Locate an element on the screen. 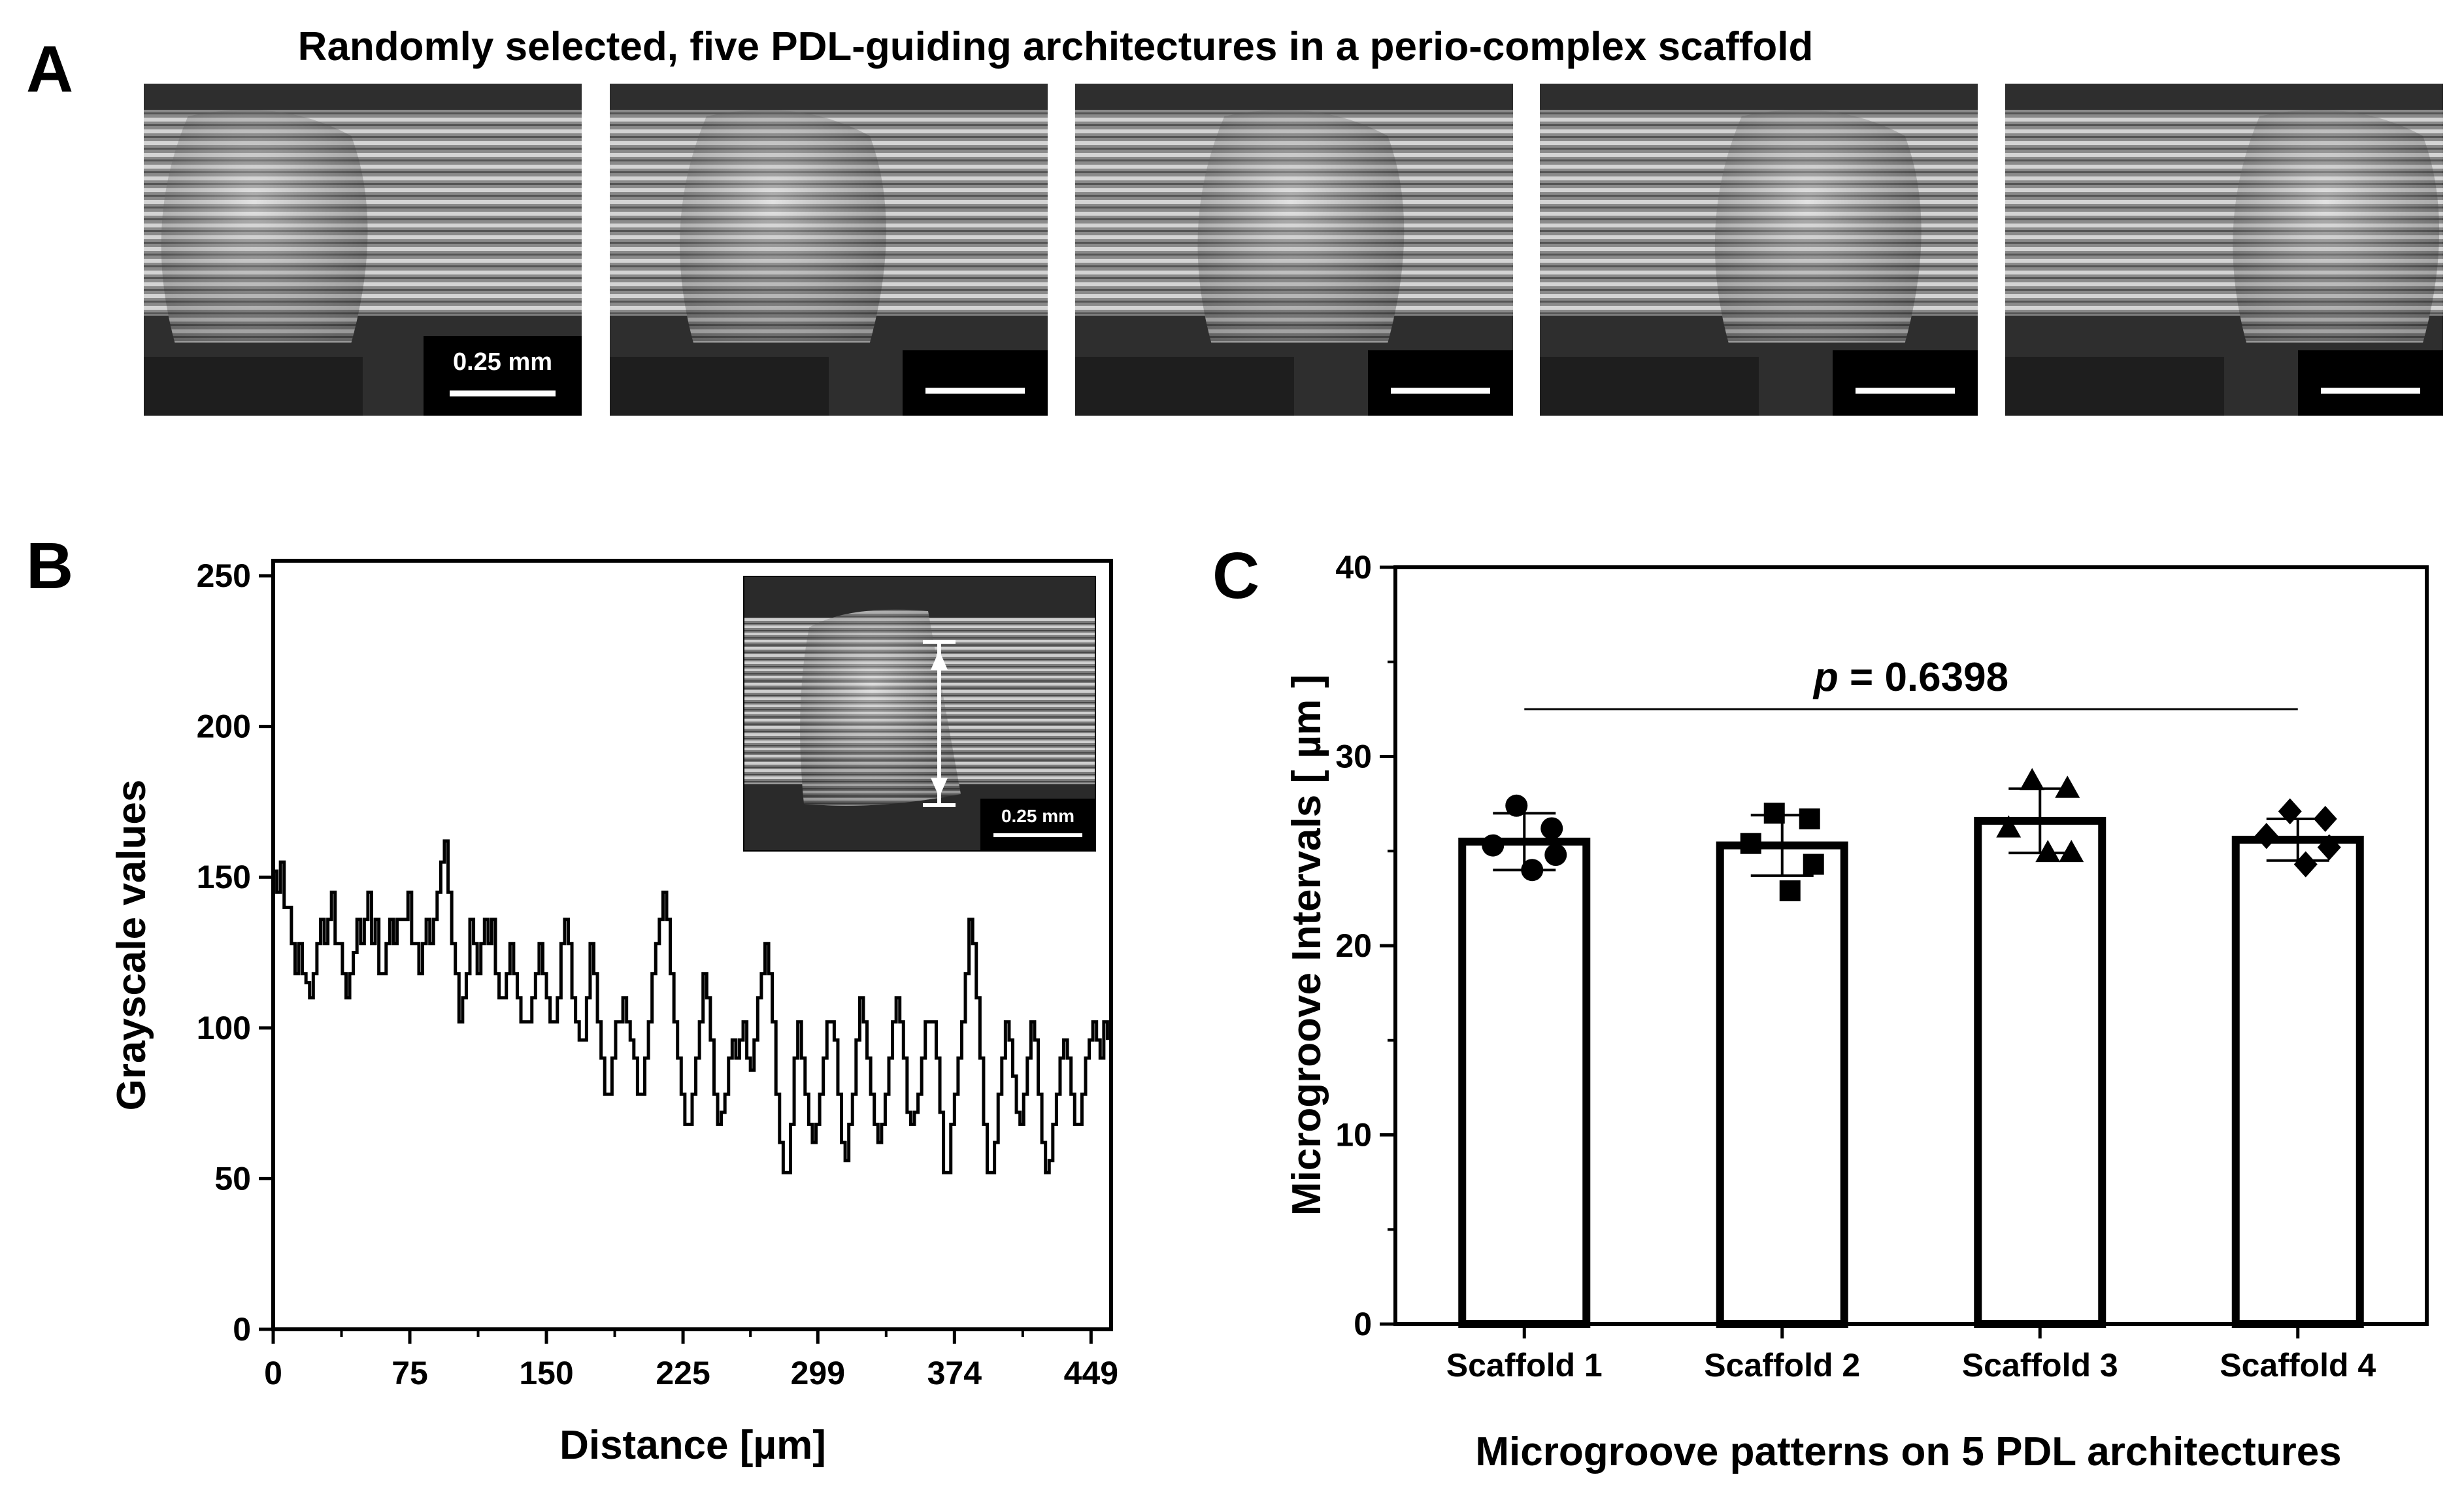 Image resolution: width=2464 pixels, height=1494 pixels. x-tick-label: 75 is located at coordinates (409, 1373).